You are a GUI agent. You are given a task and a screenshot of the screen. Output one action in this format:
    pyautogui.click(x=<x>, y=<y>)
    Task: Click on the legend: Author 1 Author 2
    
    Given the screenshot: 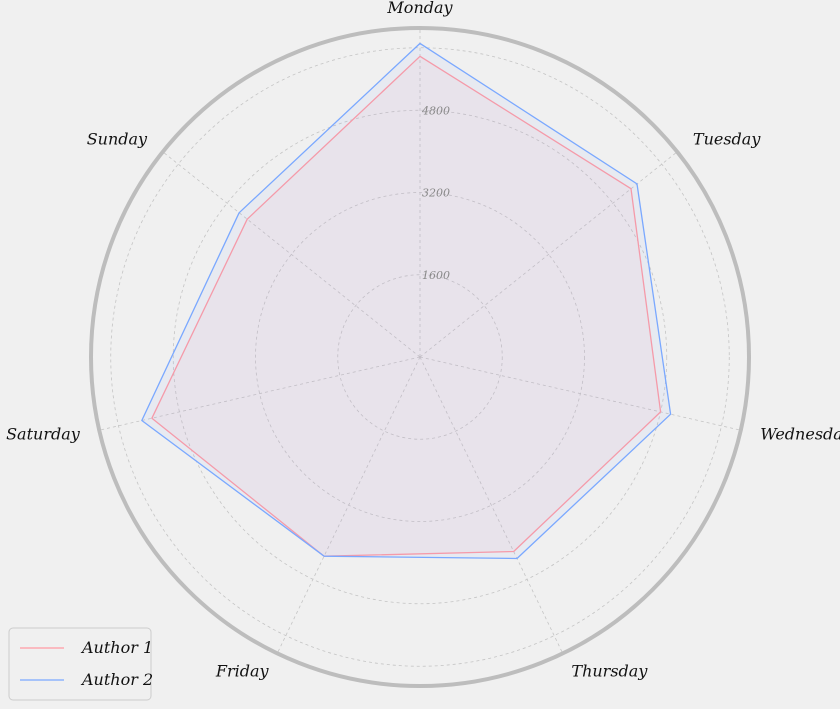 What is the action you would take?
    pyautogui.click(x=80, y=664)
    